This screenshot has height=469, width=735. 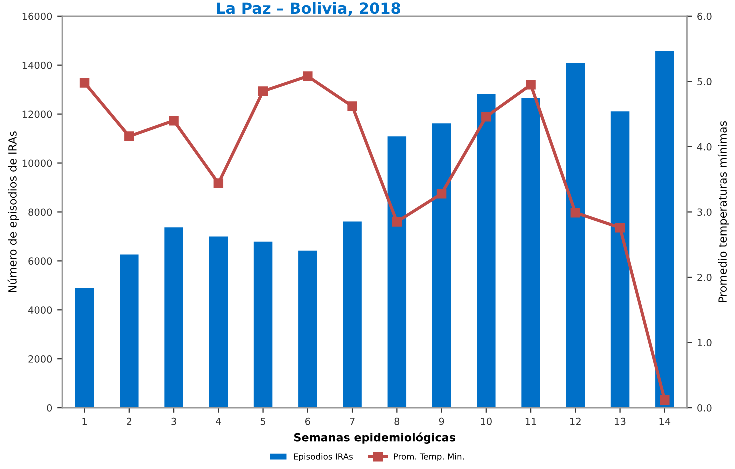 I want to click on y-tick-label: 6000, so click(x=40, y=262).